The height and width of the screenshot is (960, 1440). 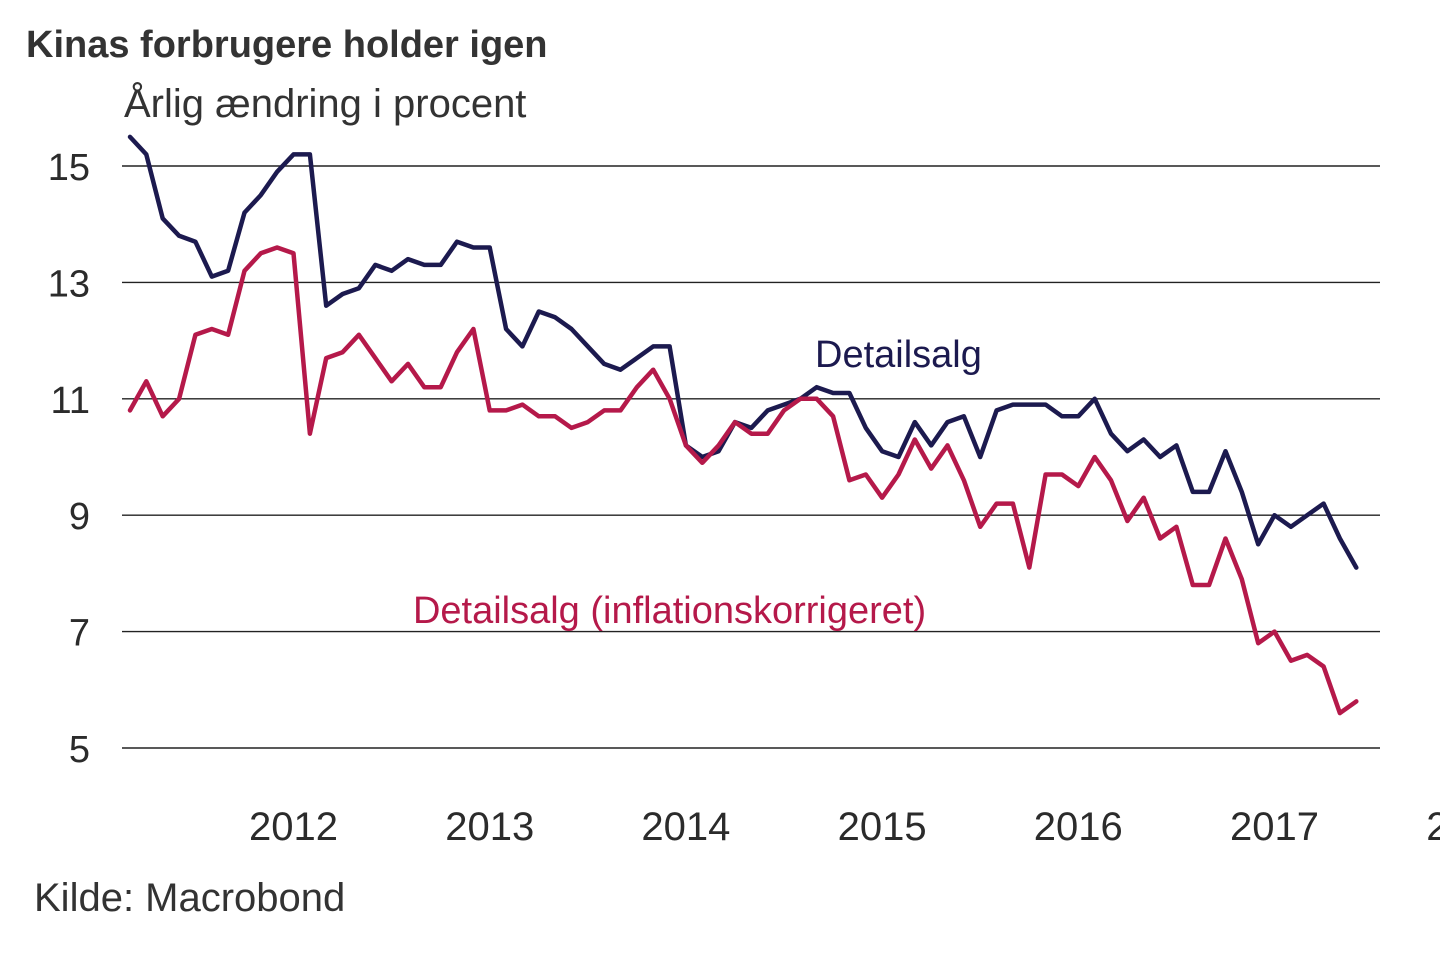 What do you see at coordinates (898, 355) in the screenshot?
I see `series-label-detailsalg: Detailsalg` at bounding box center [898, 355].